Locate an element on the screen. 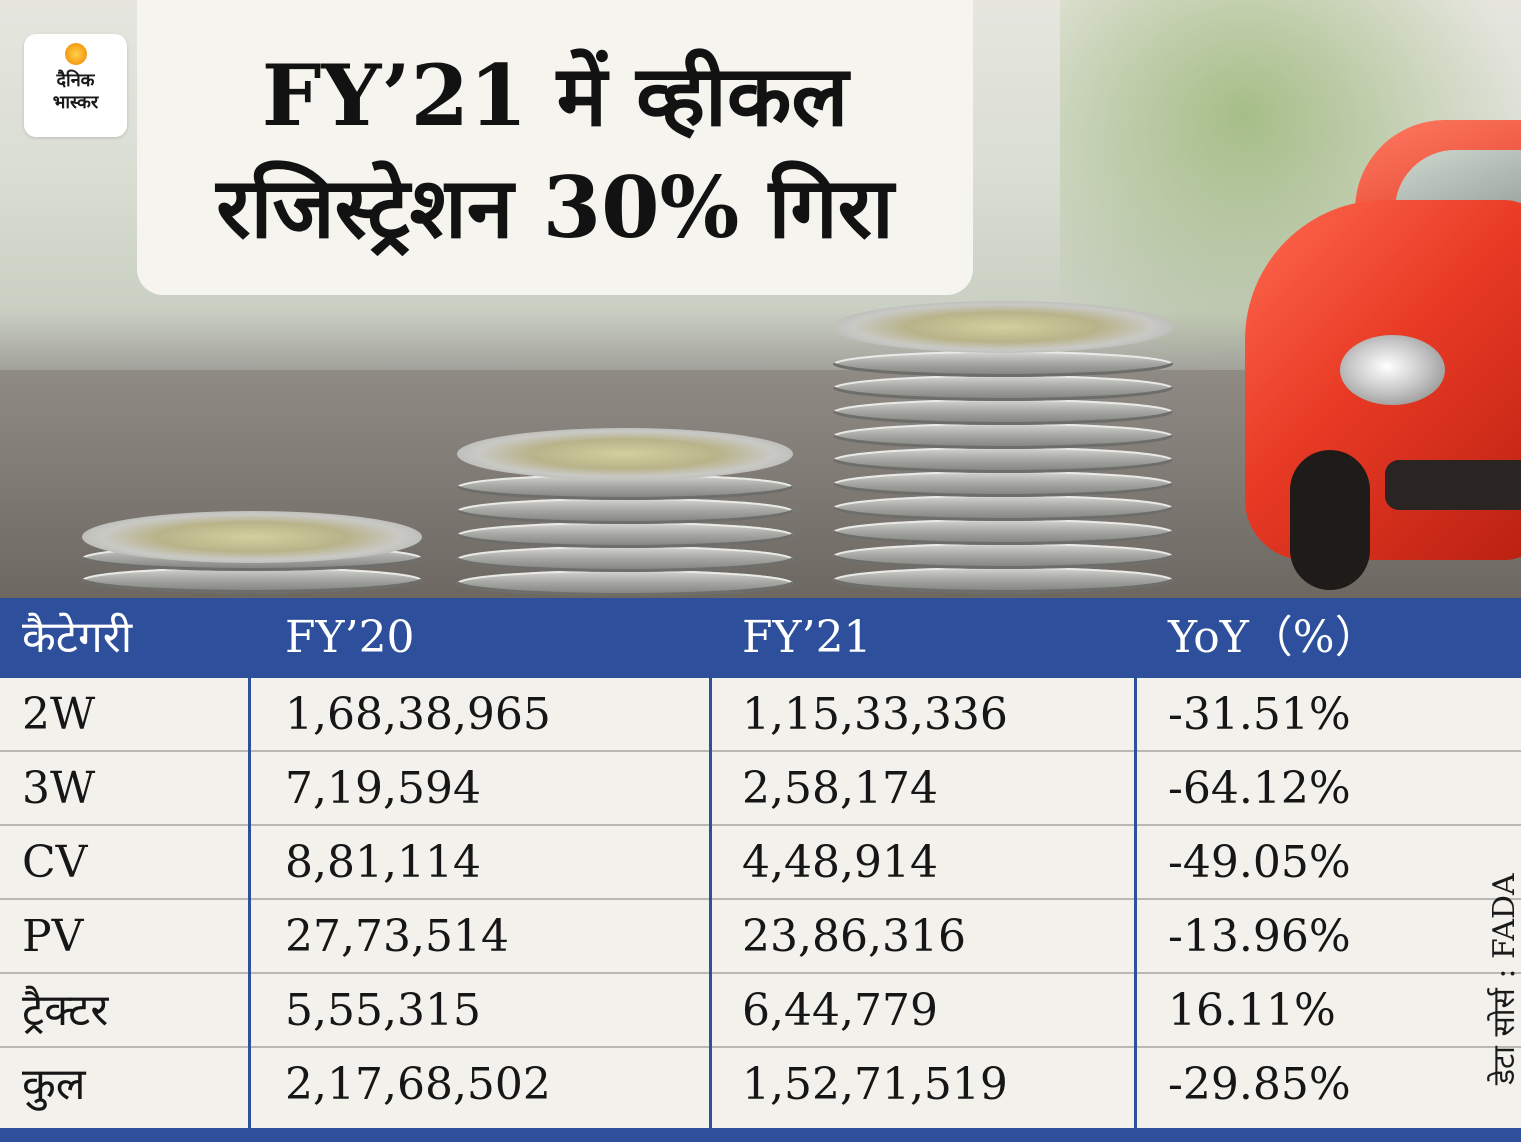  table-row: 3W 7,19,594 2,58,174 -64.12% is located at coordinates (760, 789).